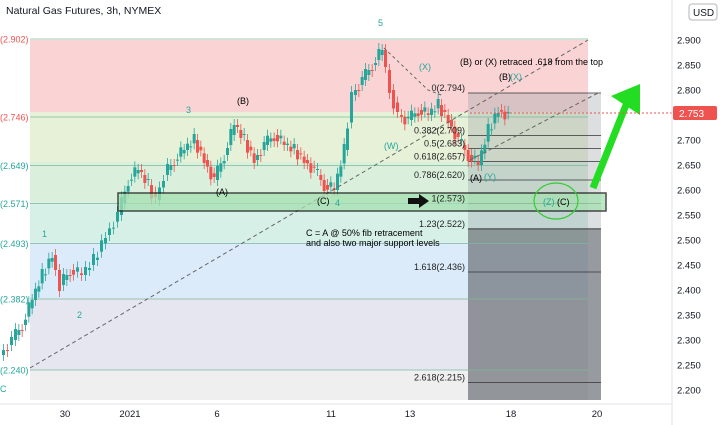  What do you see at coordinates (79, 315) in the screenshot?
I see `wave-label: 2` at bounding box center [79, 315].